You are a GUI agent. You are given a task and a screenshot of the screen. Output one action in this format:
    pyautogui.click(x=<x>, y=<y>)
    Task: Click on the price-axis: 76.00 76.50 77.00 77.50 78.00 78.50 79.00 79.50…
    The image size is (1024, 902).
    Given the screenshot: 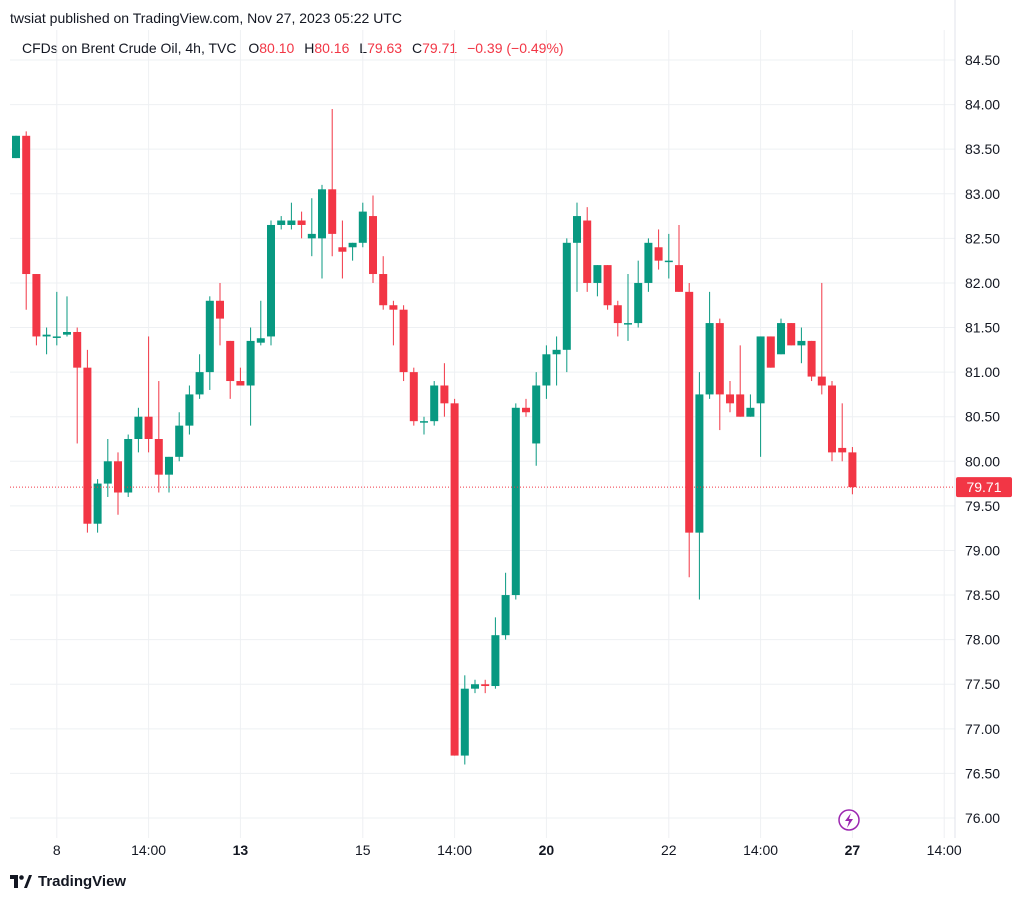 What is the action you would take?
    pyautogui.click(x=982, y=439)
    